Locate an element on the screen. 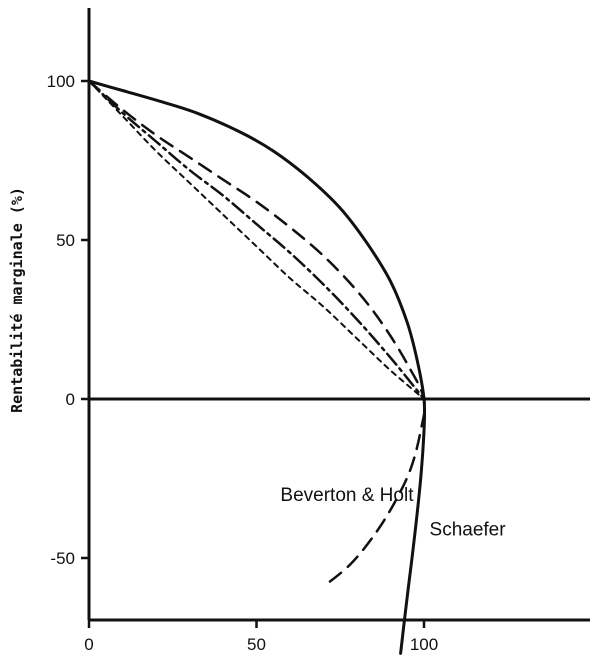 This screenshot has height=667, width=607. annotations: Beverton & Holt Schaefer is located at coordinates (393, 513).